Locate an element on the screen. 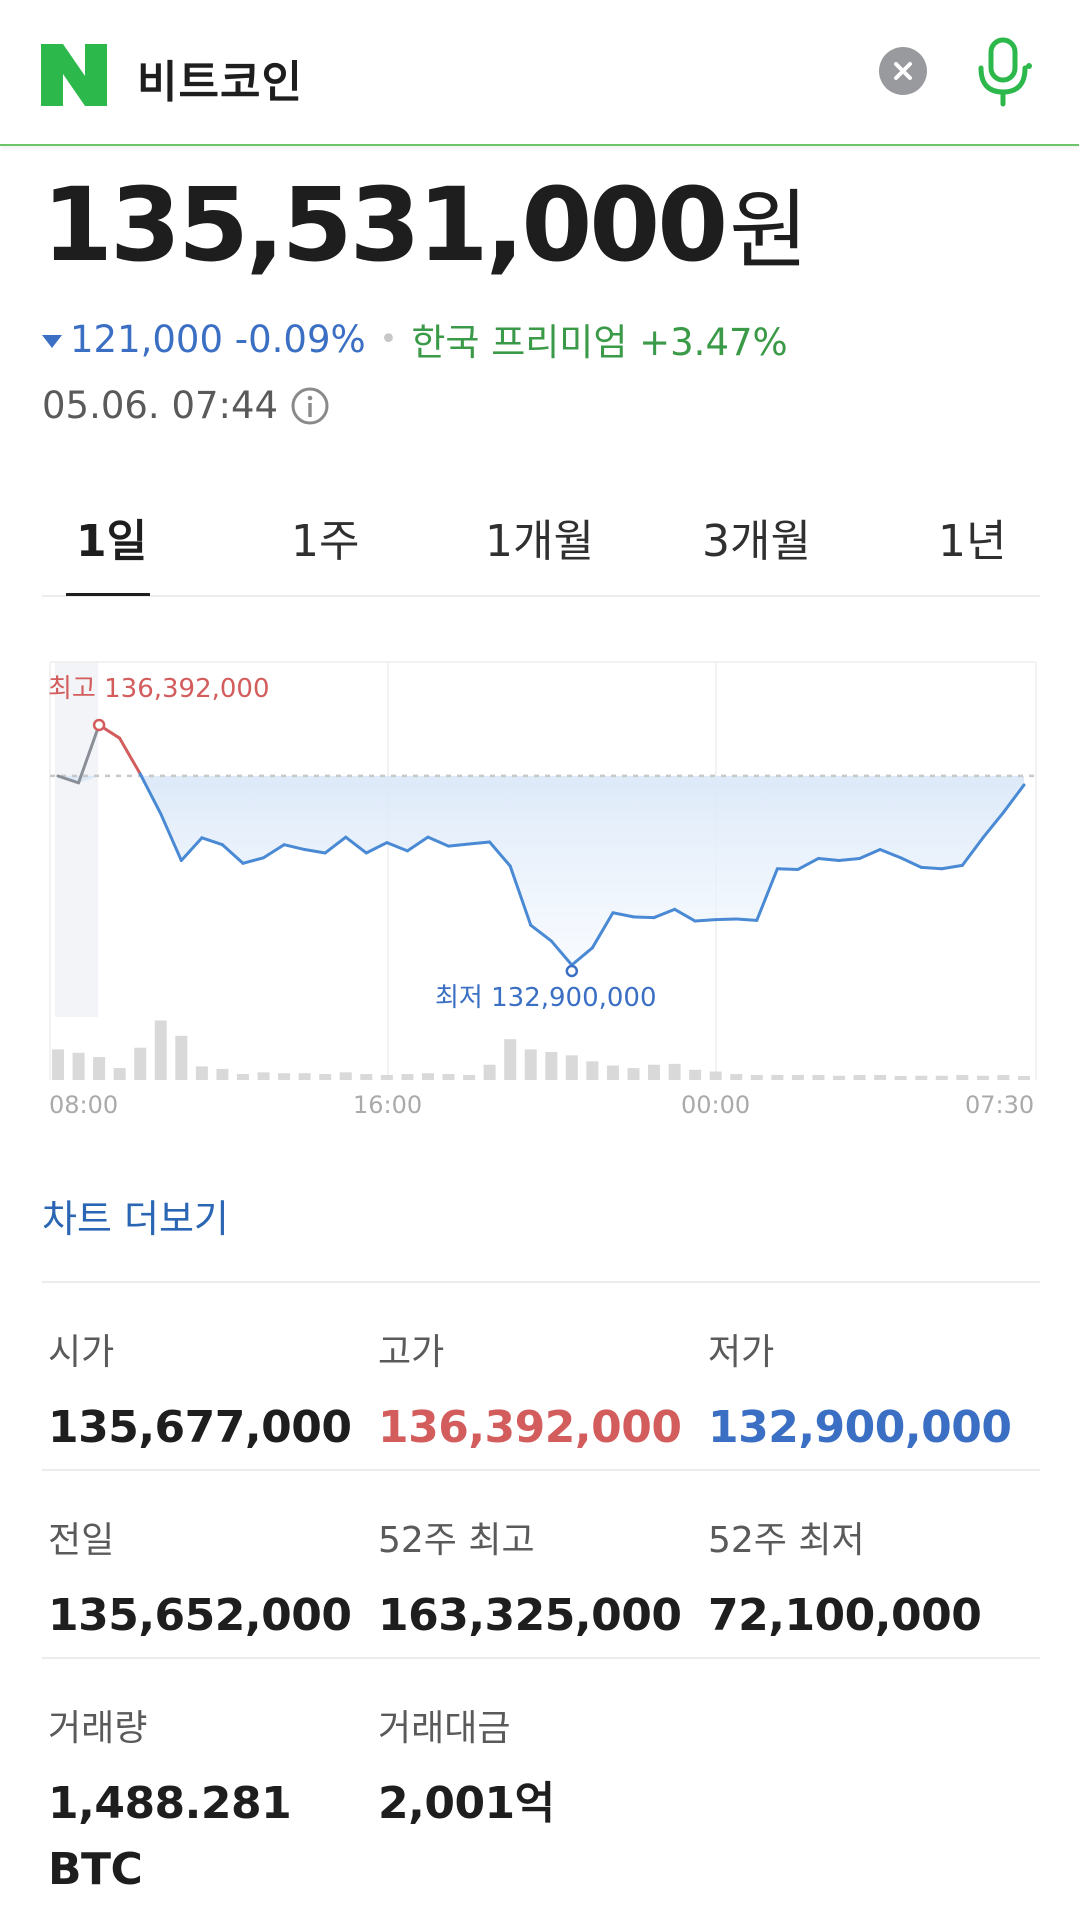 The image size is (1079, 1908). info-icon is located at coordinates (310, 406).